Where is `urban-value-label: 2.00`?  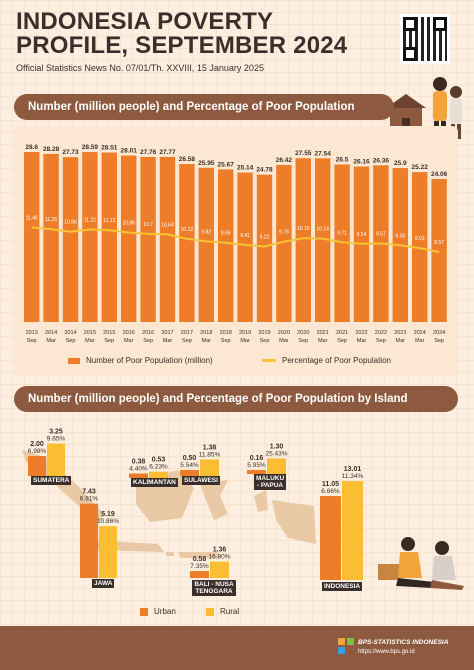 urban-value-label: 2.00 is located at coordinates (37, 444).